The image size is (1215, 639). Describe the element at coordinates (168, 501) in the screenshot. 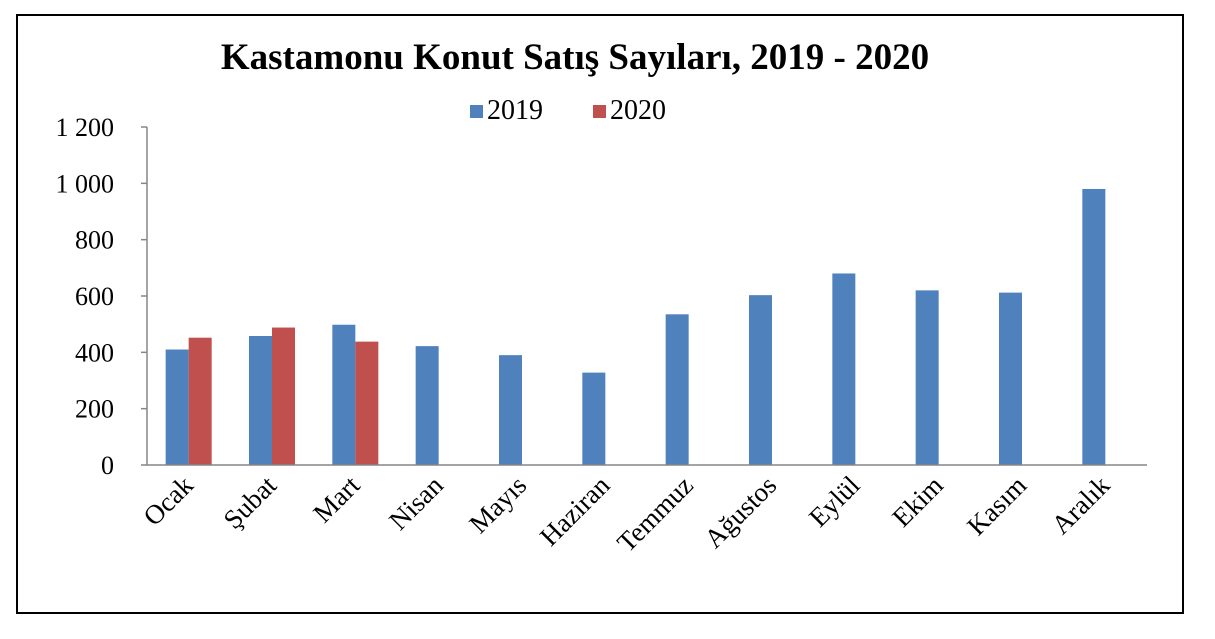

I see `x-tick-label: Ocak` at that location.